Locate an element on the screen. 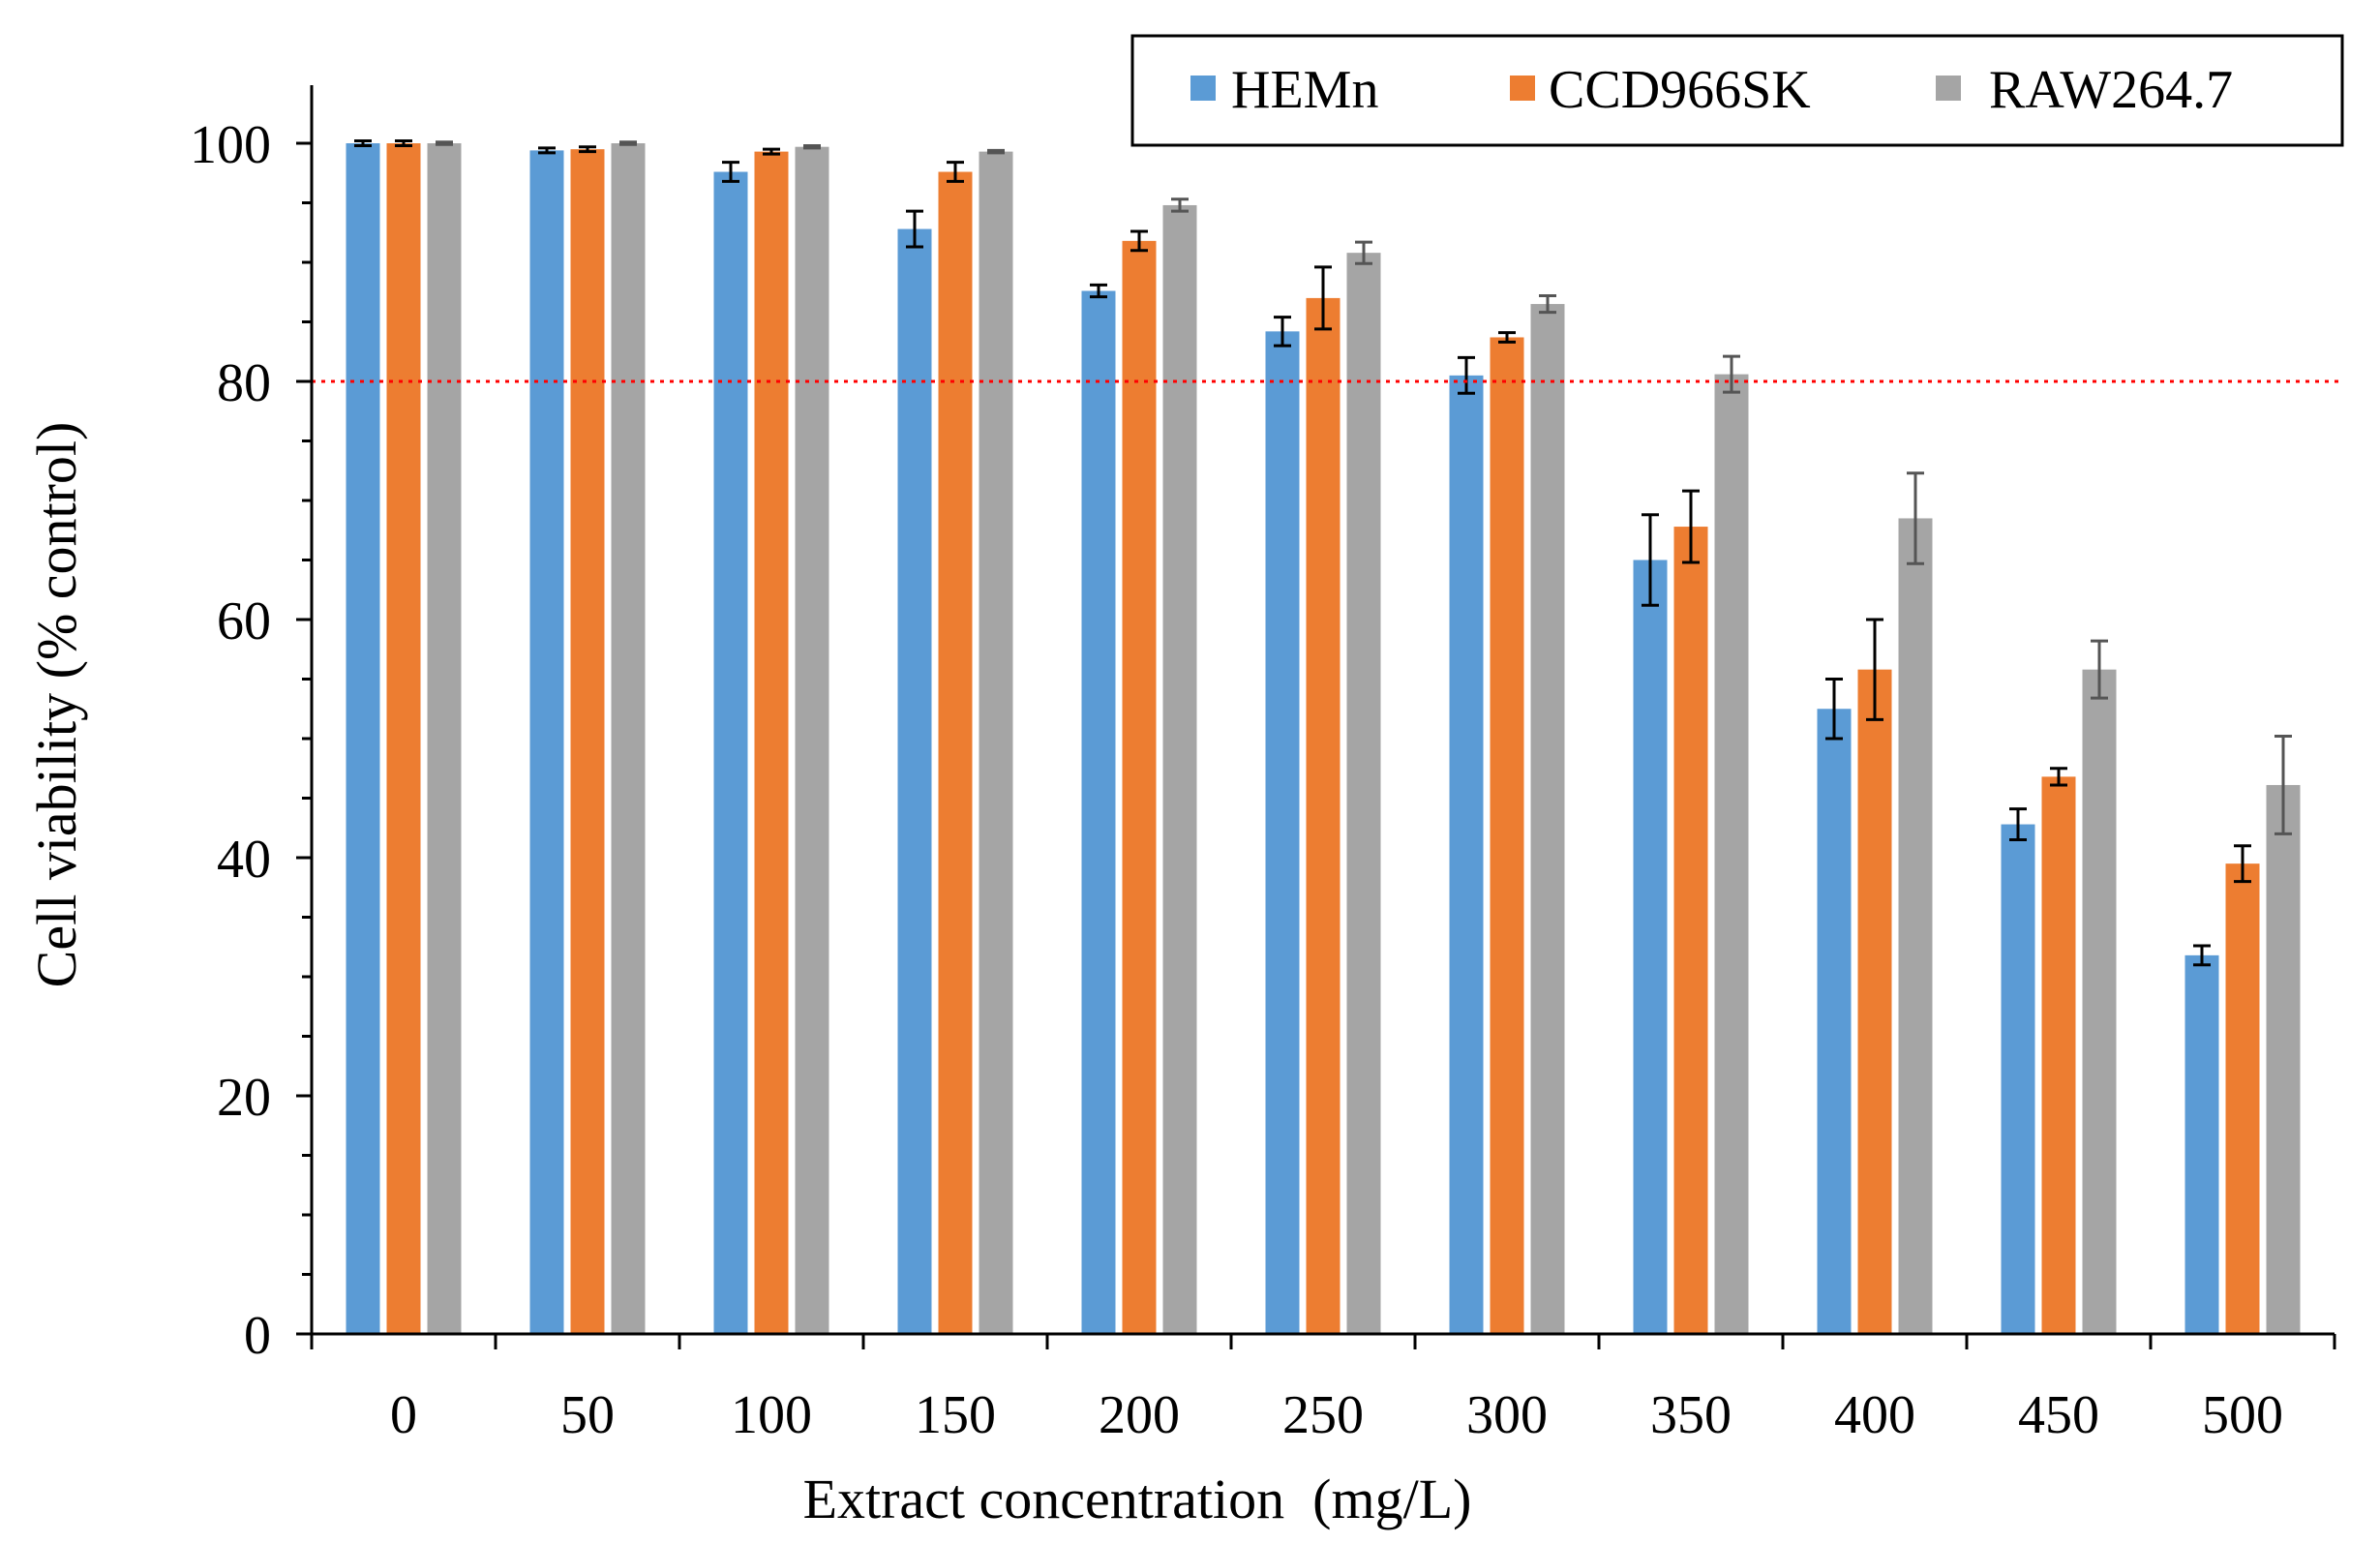  x-tick-label-0: 0 is located at coordinates (403, 1415).